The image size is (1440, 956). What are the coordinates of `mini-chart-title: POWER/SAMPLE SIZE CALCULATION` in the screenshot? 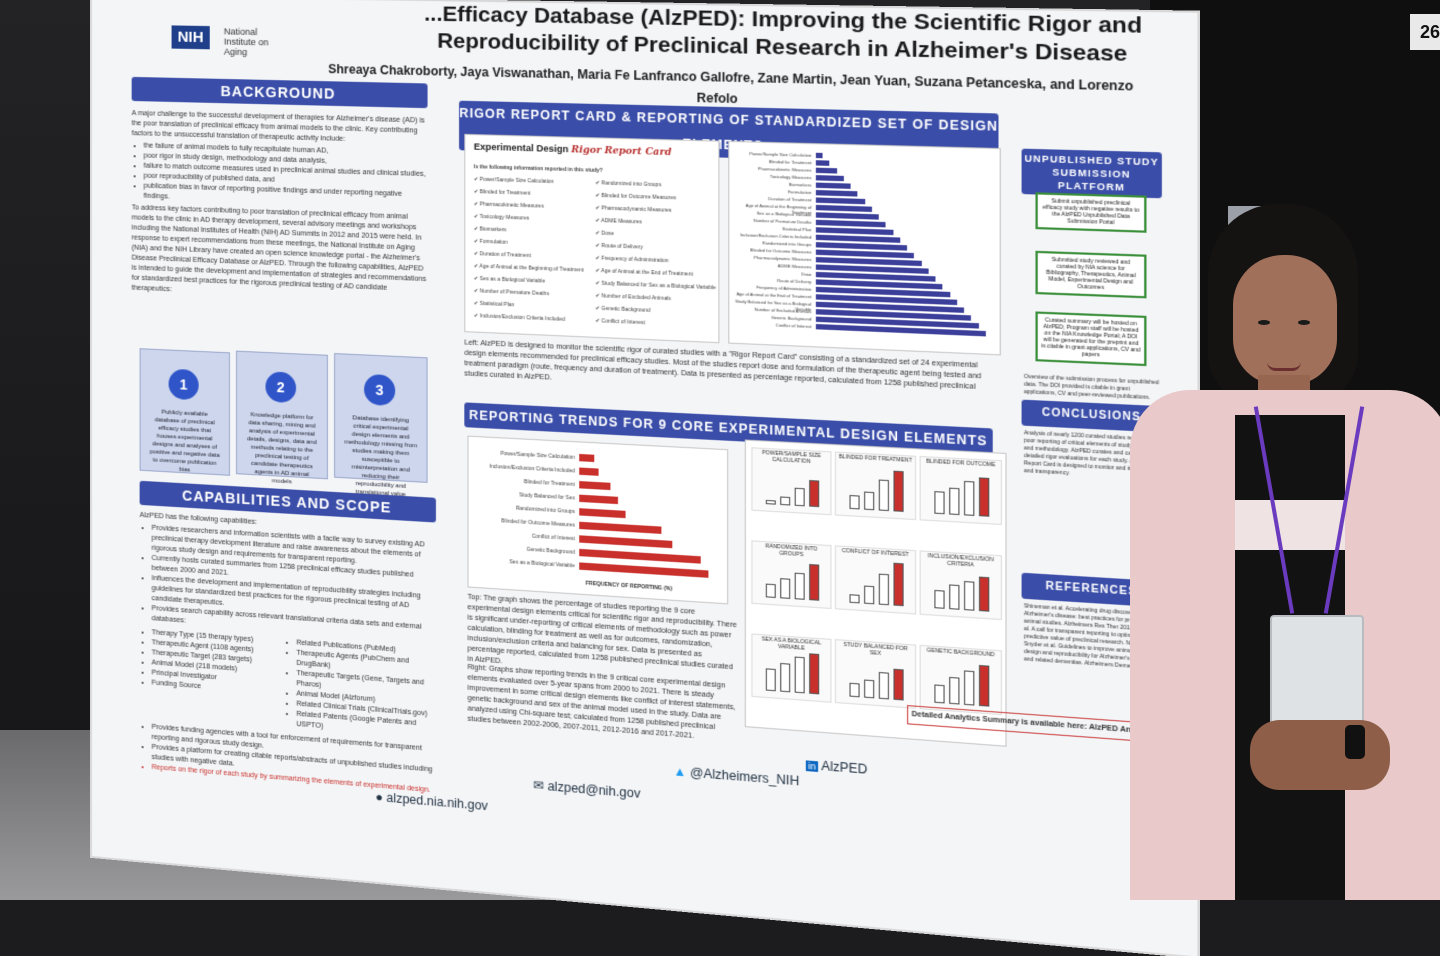 It's located at (791, 458).